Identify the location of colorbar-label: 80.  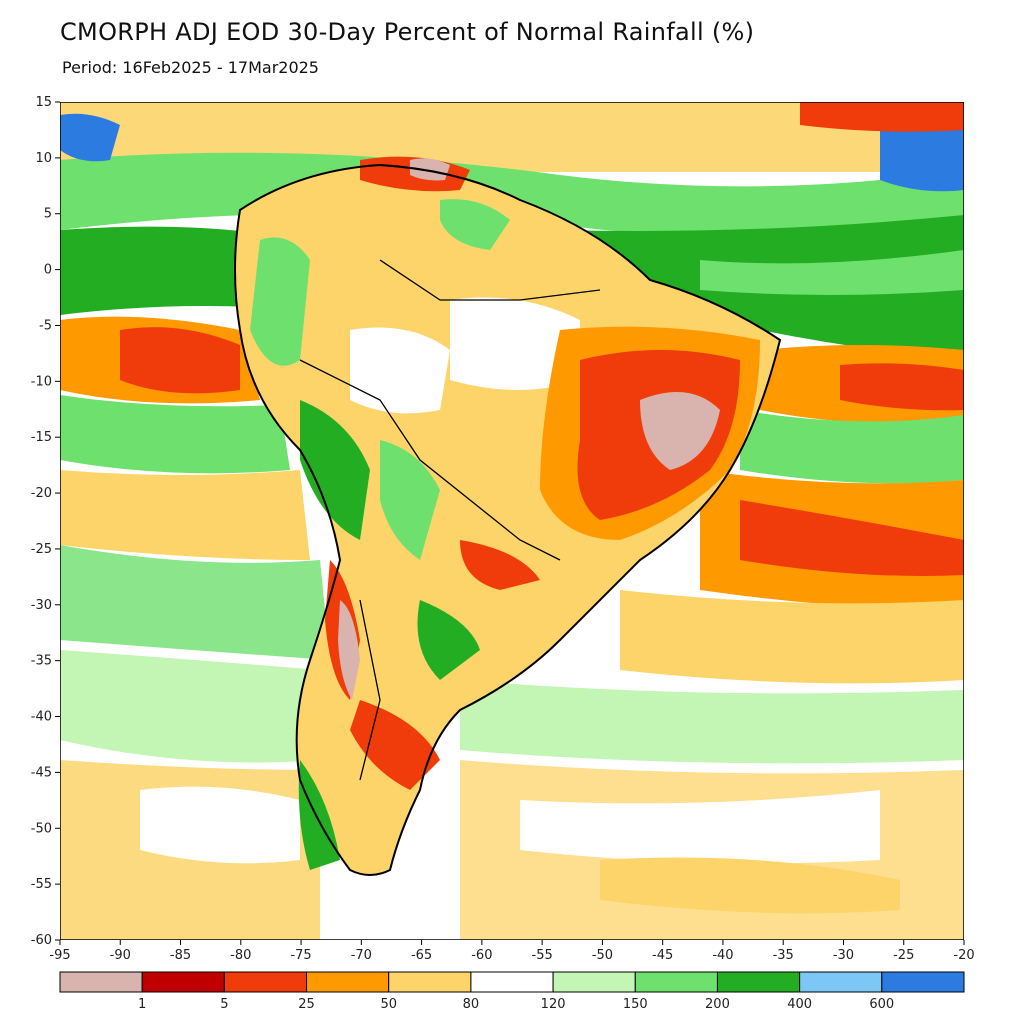
(471, 1004).